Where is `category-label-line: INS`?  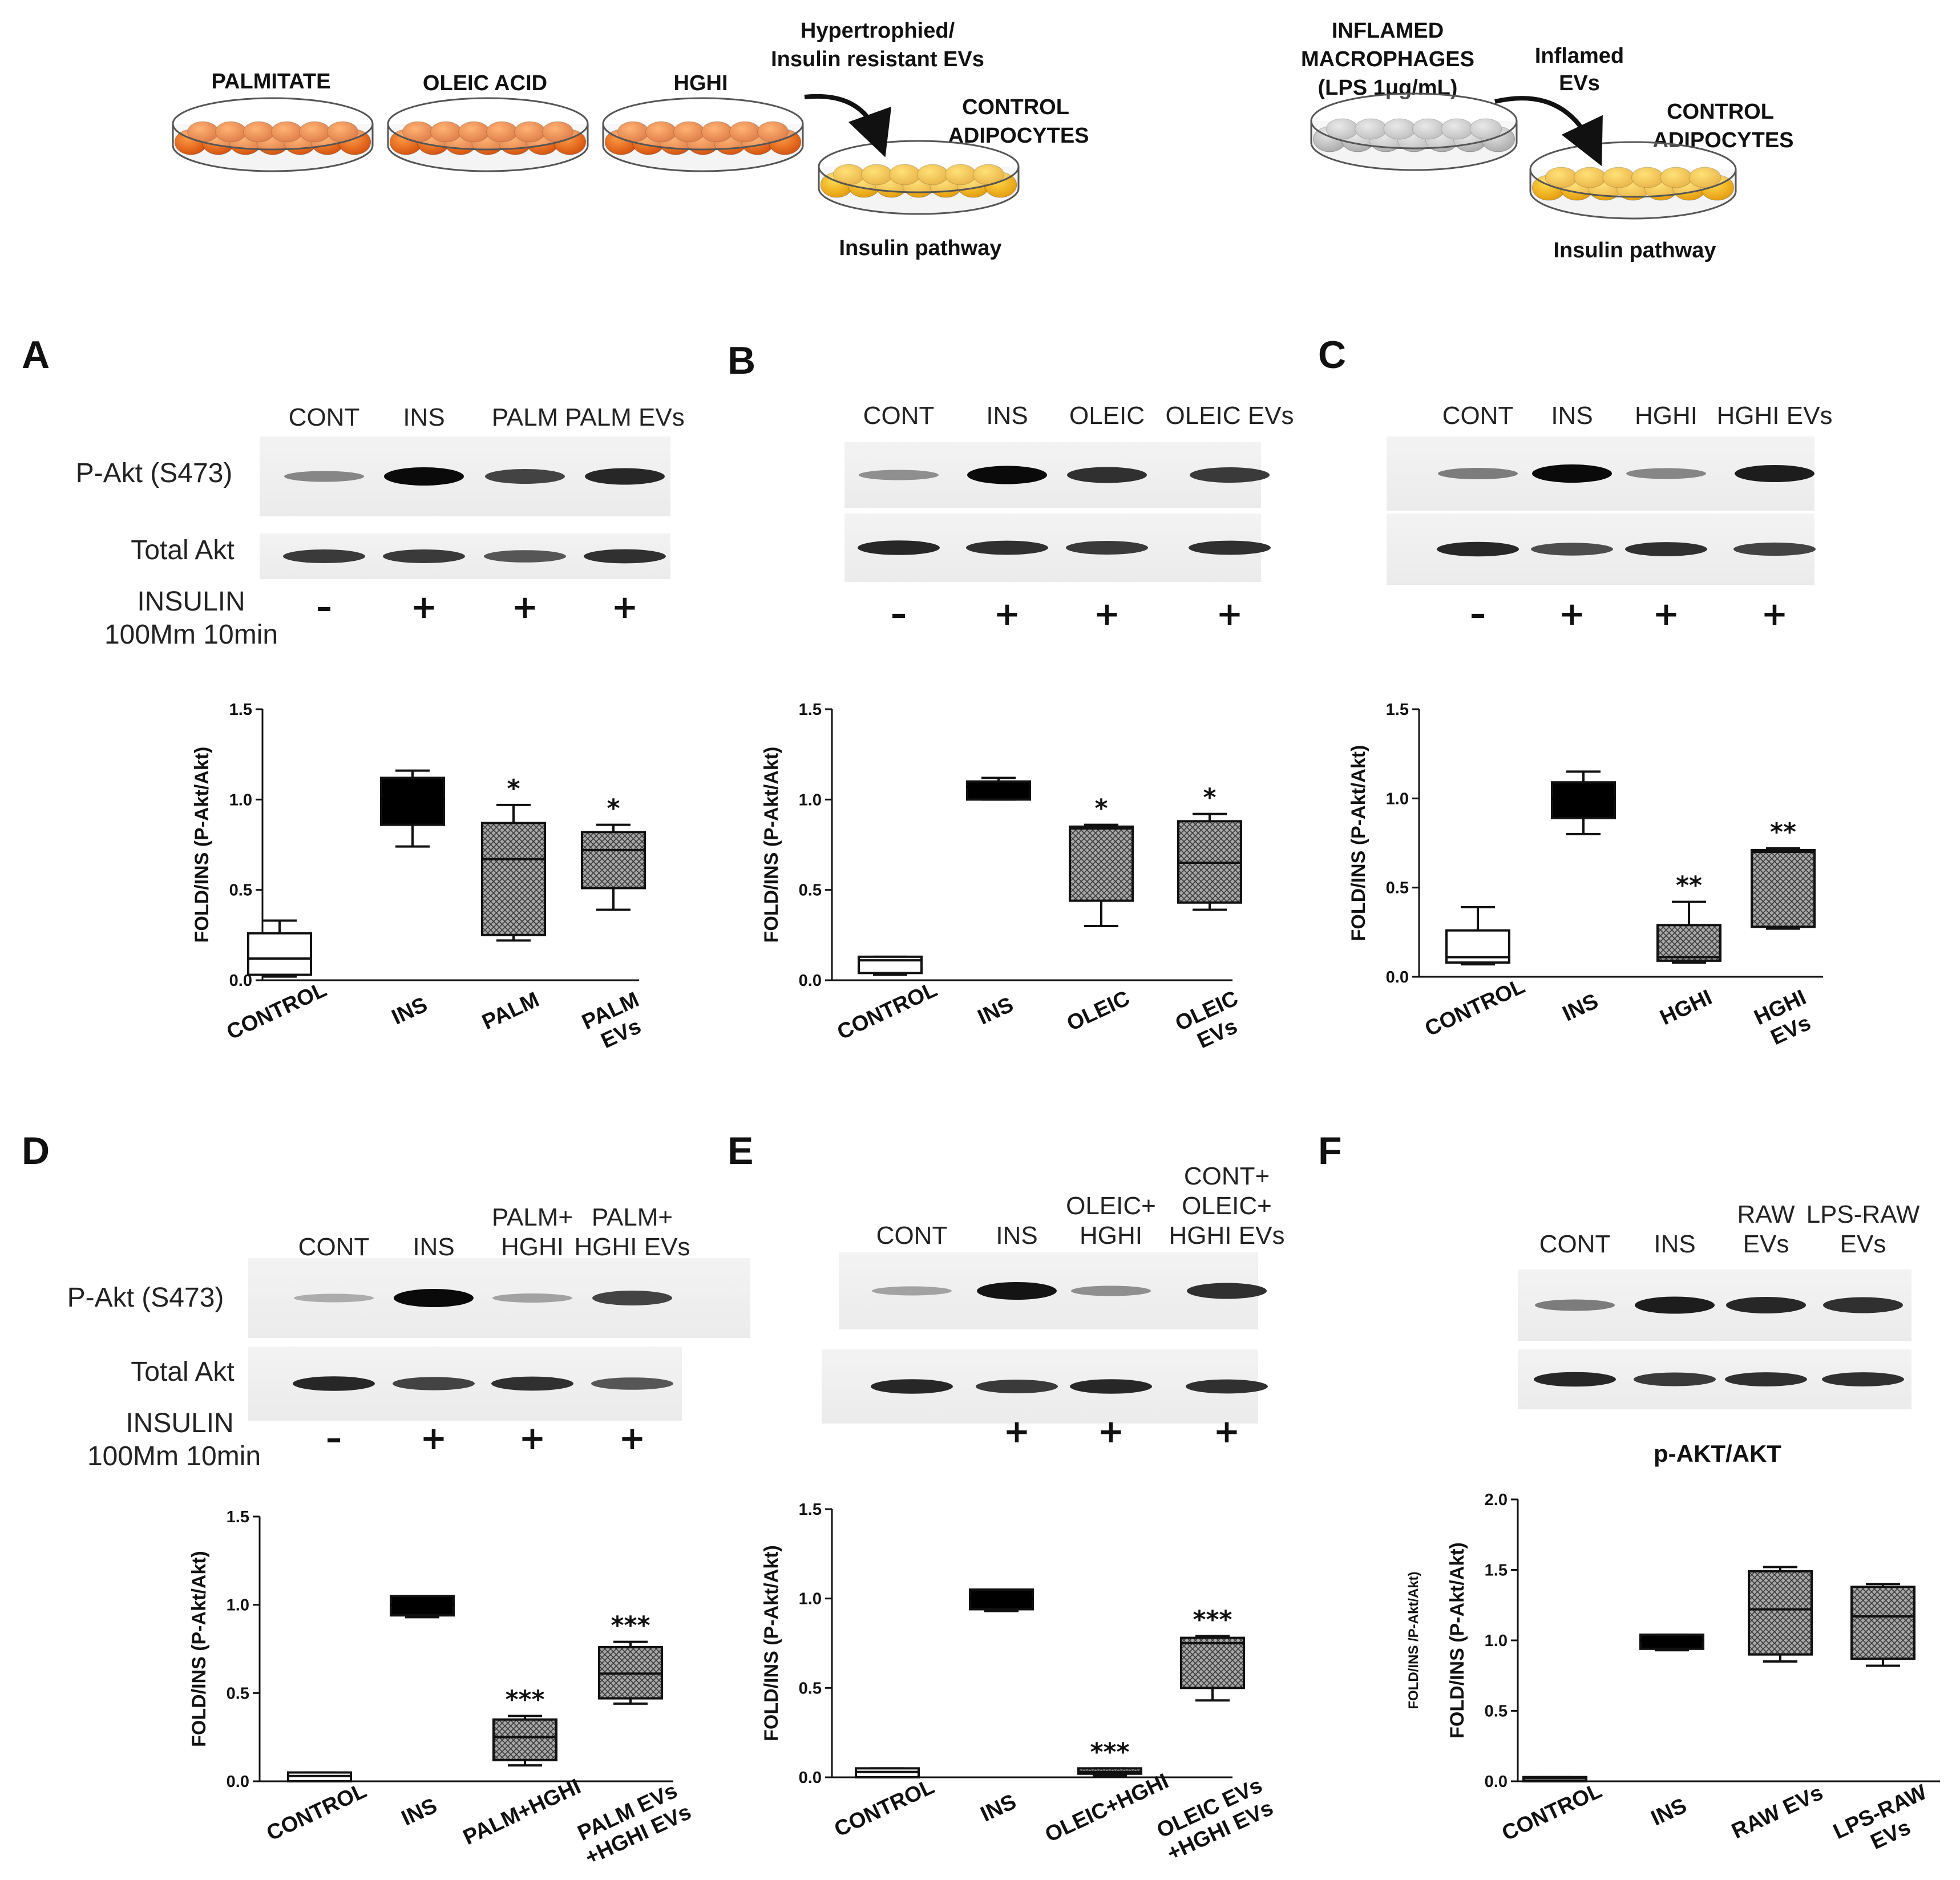 category-label-line: INS is located at coordinates (1668, 1812).